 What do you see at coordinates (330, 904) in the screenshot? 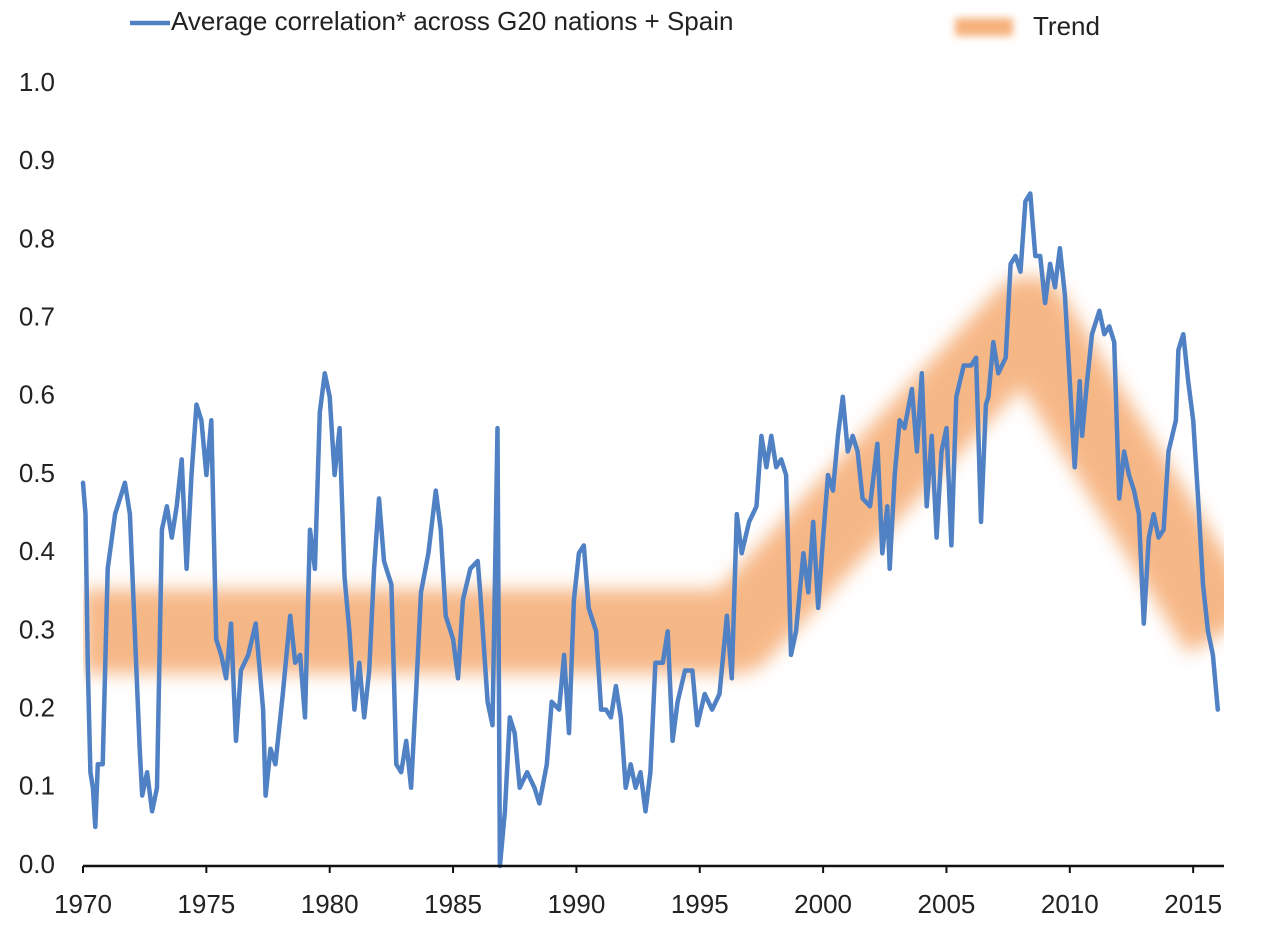
I see `x-tick-label: 1980` at bounding box center [330, 904].